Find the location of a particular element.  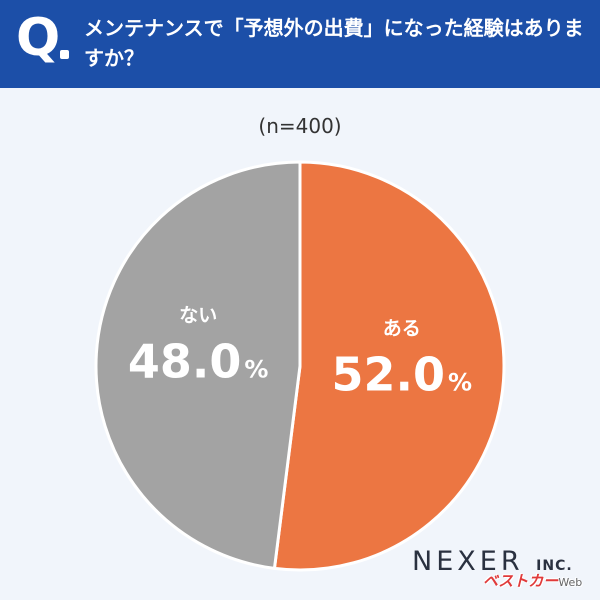

slice-value-1: 52.0% is located at coordinates (402, 374).